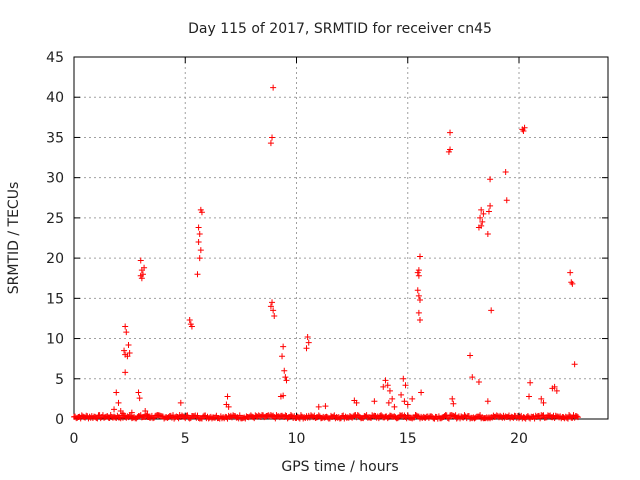 The width and height of the screenshot is (640, 480). I want to click on y-tick-label: 5, so click(59, 380).